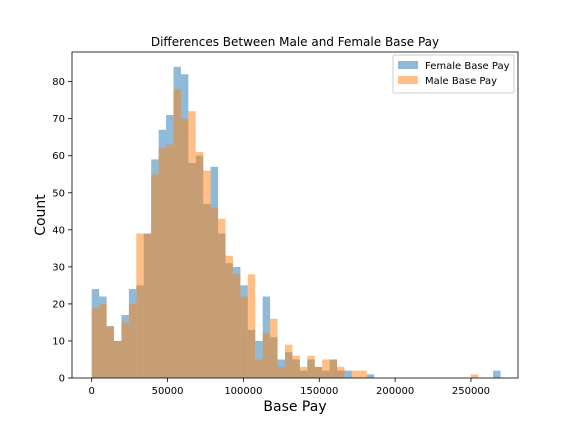 Image resolution: width=576 pixels, height=432 pixels. What do you see at coordinates (58, 304) in the screenshot?
I see `y-tick-label: 20` at bounding box center [58, 304].